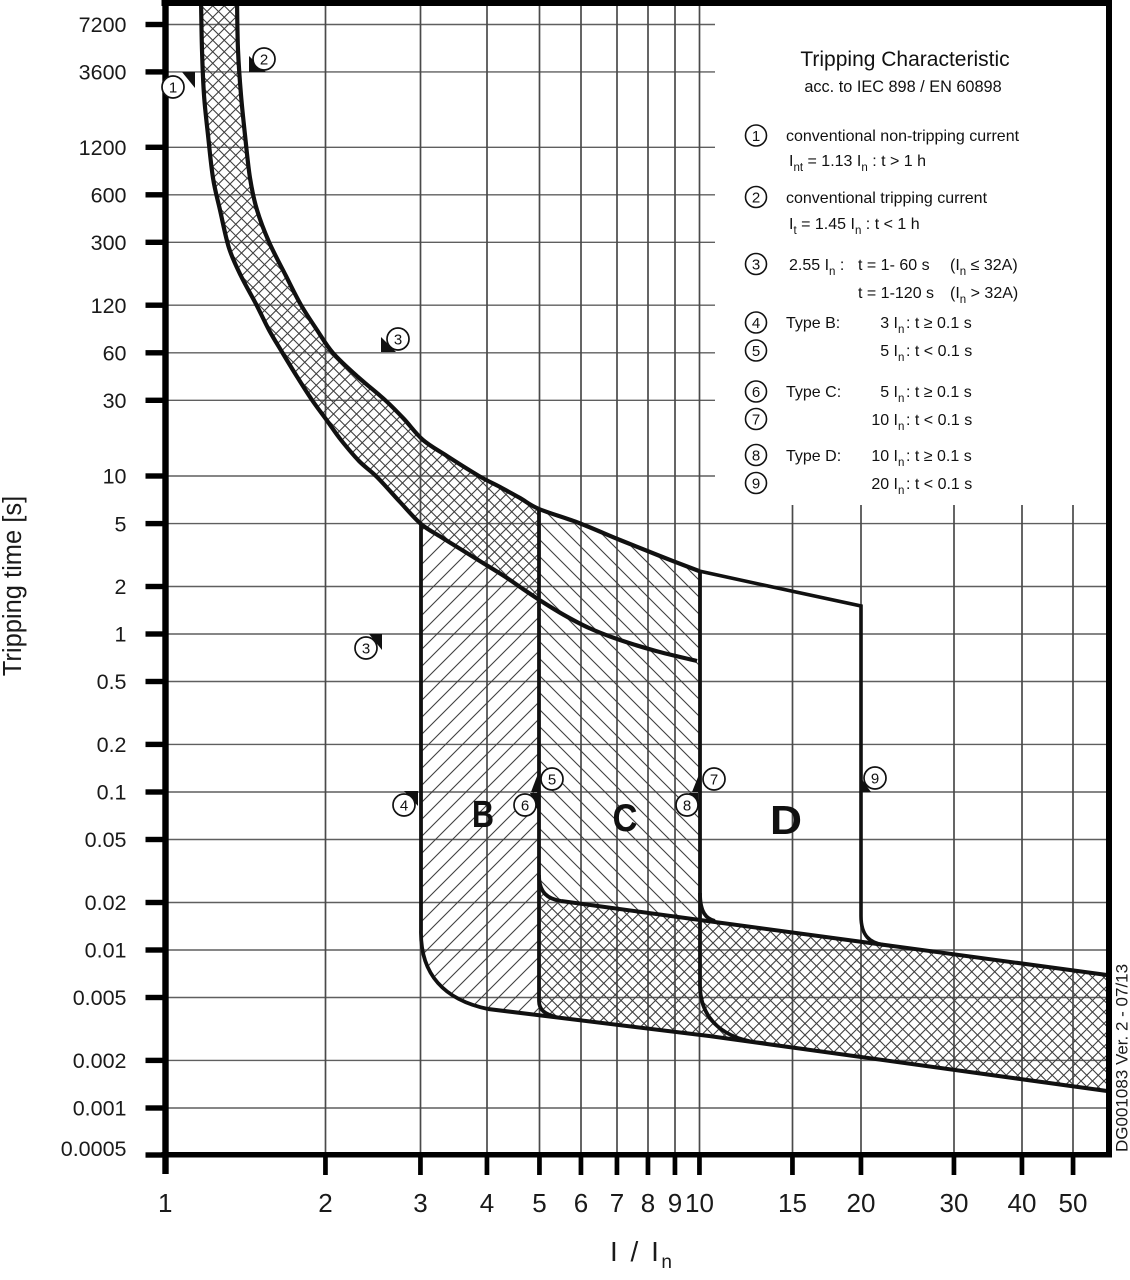  Describe the element at coordinates (483, 815) in the screenshot. I see `svg-text: B` at that location.